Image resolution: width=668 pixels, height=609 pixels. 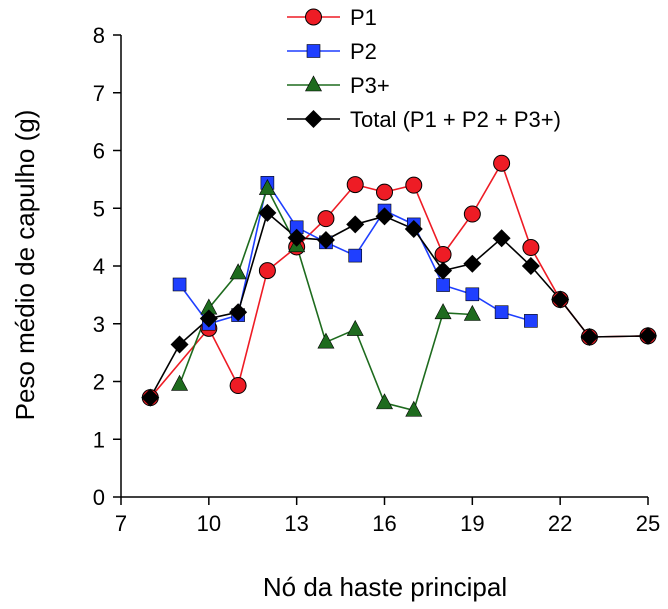 I want to click on y-tick-label: 6, so click(x=99, y=151).